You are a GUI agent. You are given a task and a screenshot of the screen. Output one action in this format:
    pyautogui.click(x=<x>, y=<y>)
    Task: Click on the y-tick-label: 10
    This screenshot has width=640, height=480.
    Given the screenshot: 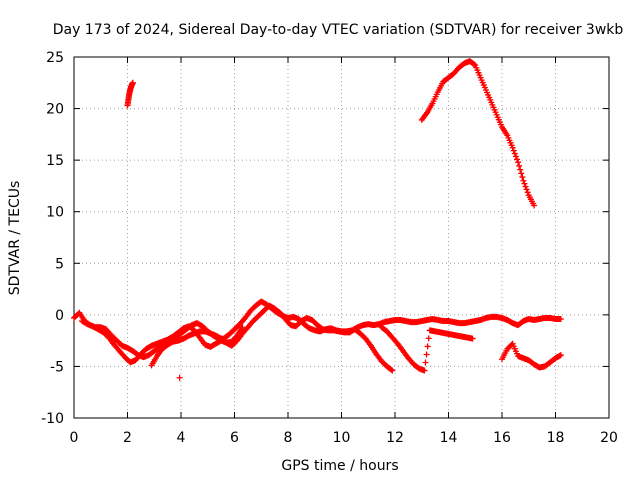 What is the action you would take?
    pyautogui.click(x=55, y=213)
    